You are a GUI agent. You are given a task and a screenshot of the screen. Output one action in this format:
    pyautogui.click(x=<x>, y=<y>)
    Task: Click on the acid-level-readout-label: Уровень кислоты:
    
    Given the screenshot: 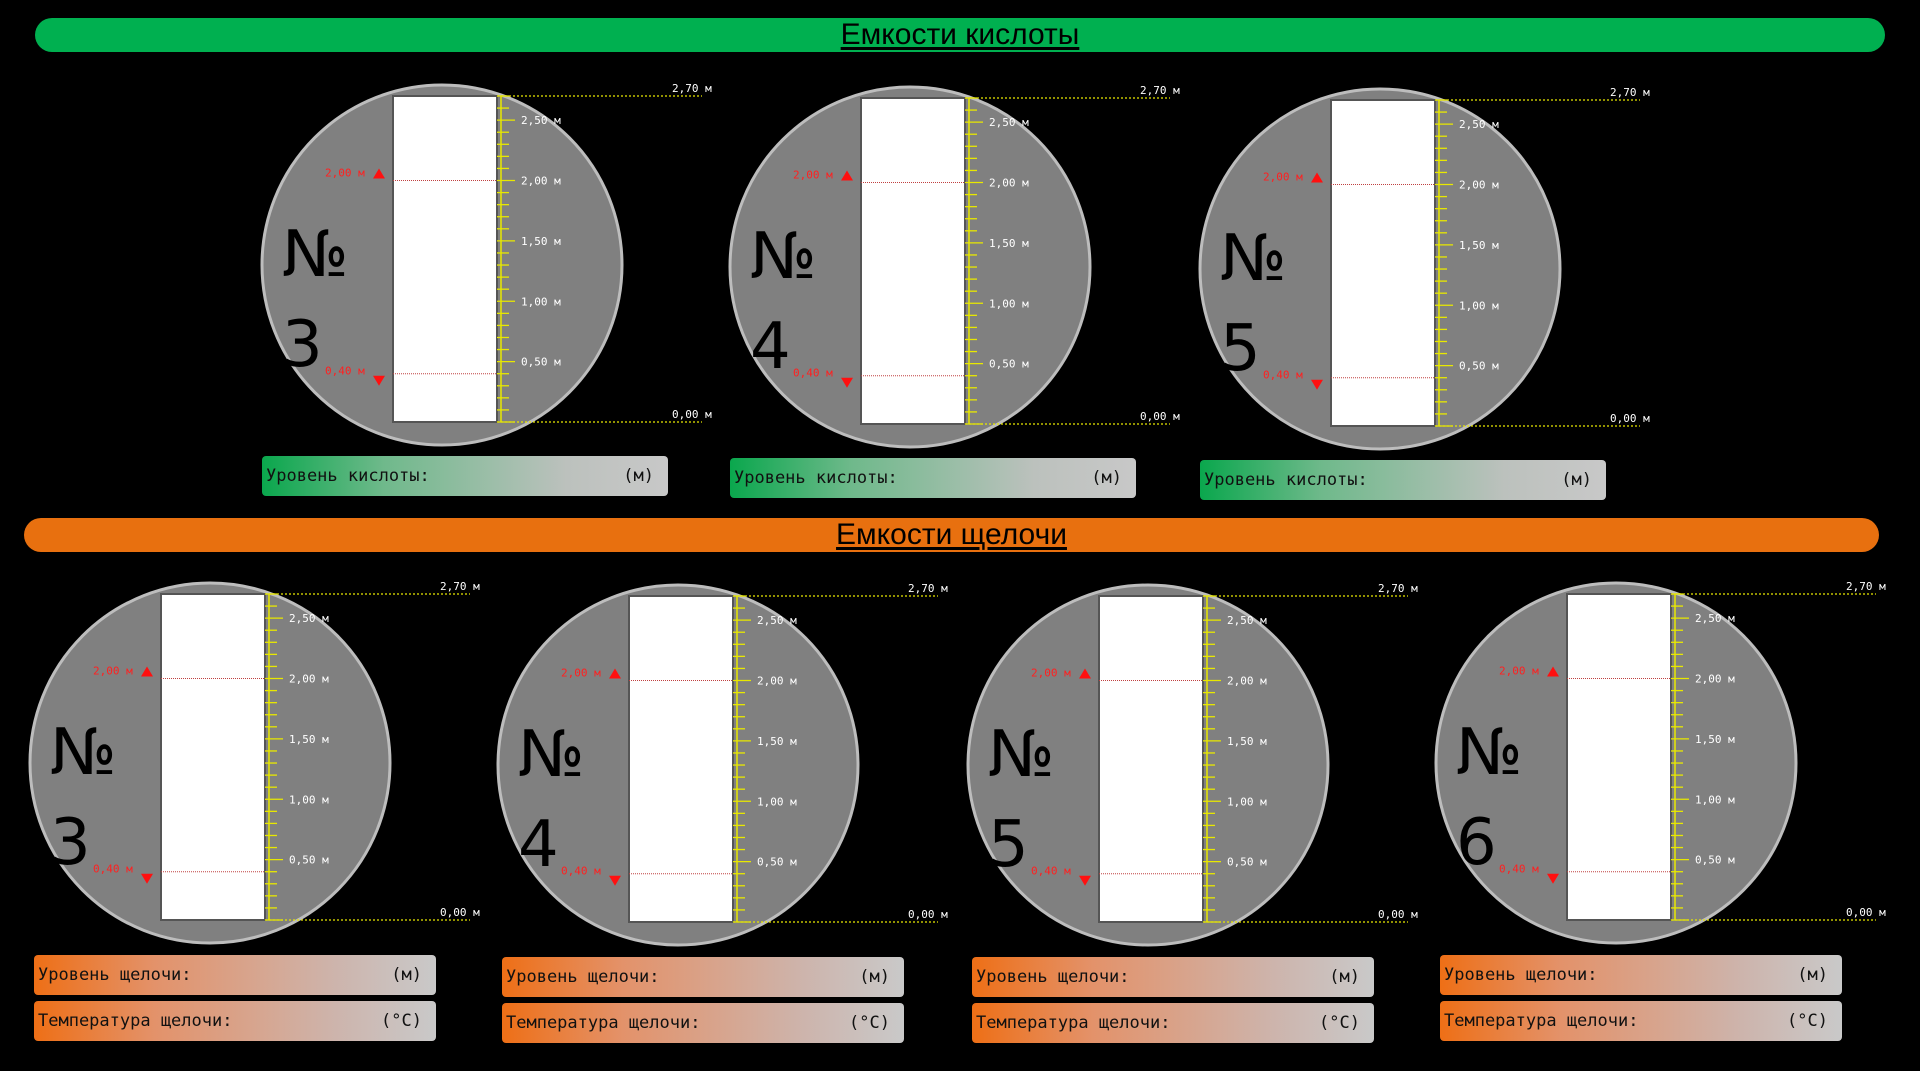 What is the action you would take?
    pyautogui.click(x=348, y=476)
    